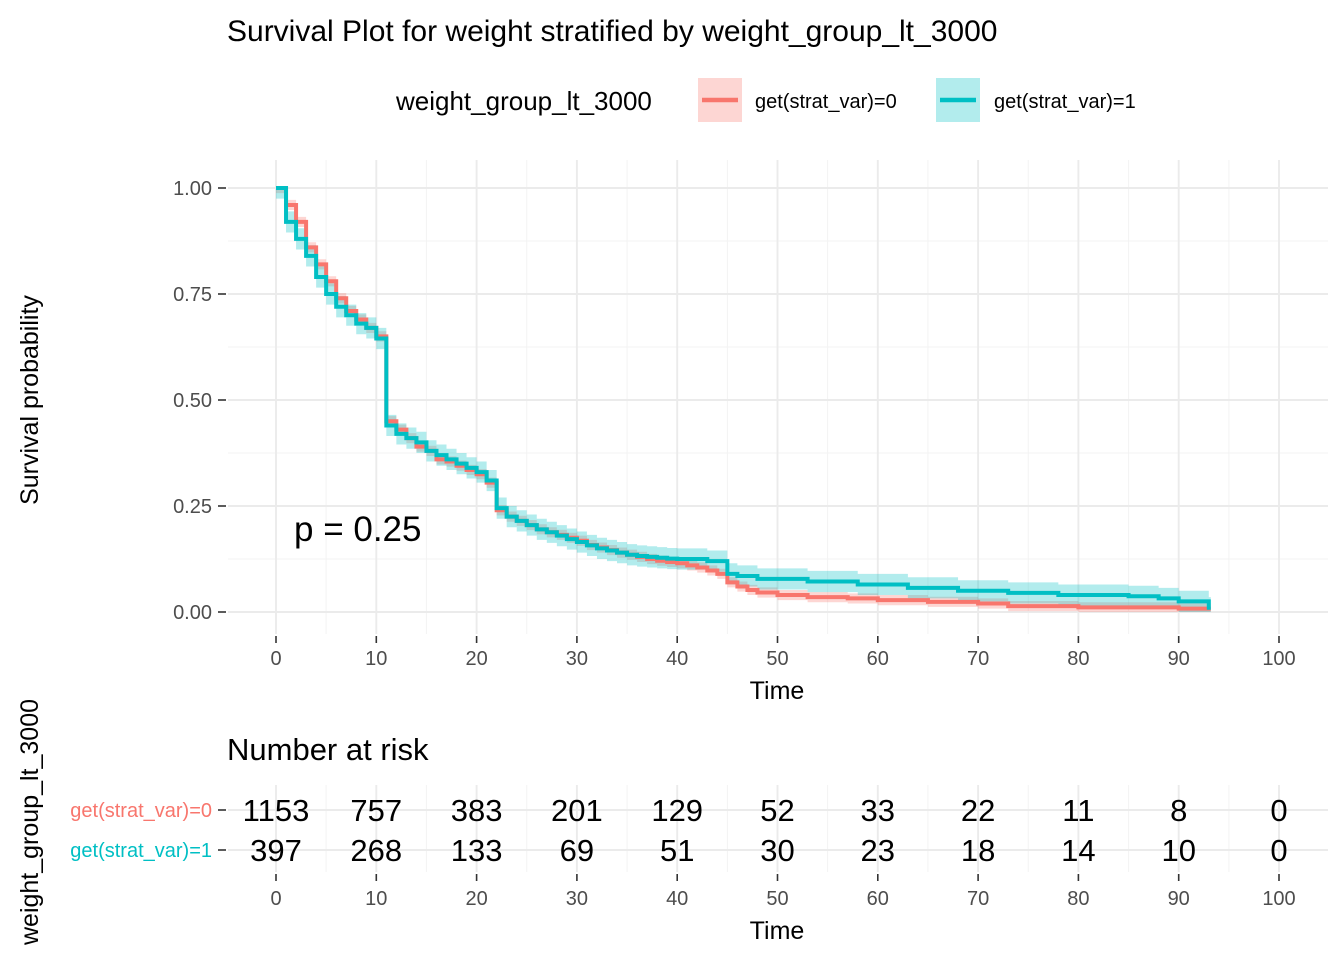 This screenshot has width=1344, height=960. Describe the element at coordinates (577, 659) in the screenshot. I see `x-tick-label: 30` at that location.